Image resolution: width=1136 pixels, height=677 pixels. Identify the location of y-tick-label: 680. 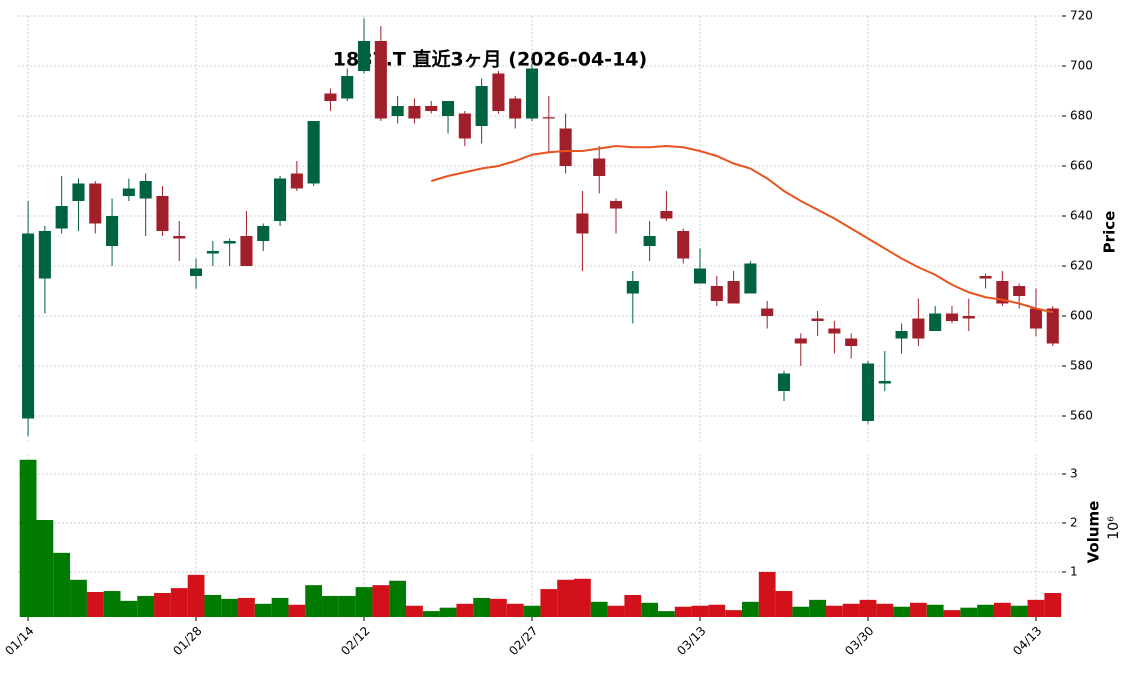
(1081, 116).